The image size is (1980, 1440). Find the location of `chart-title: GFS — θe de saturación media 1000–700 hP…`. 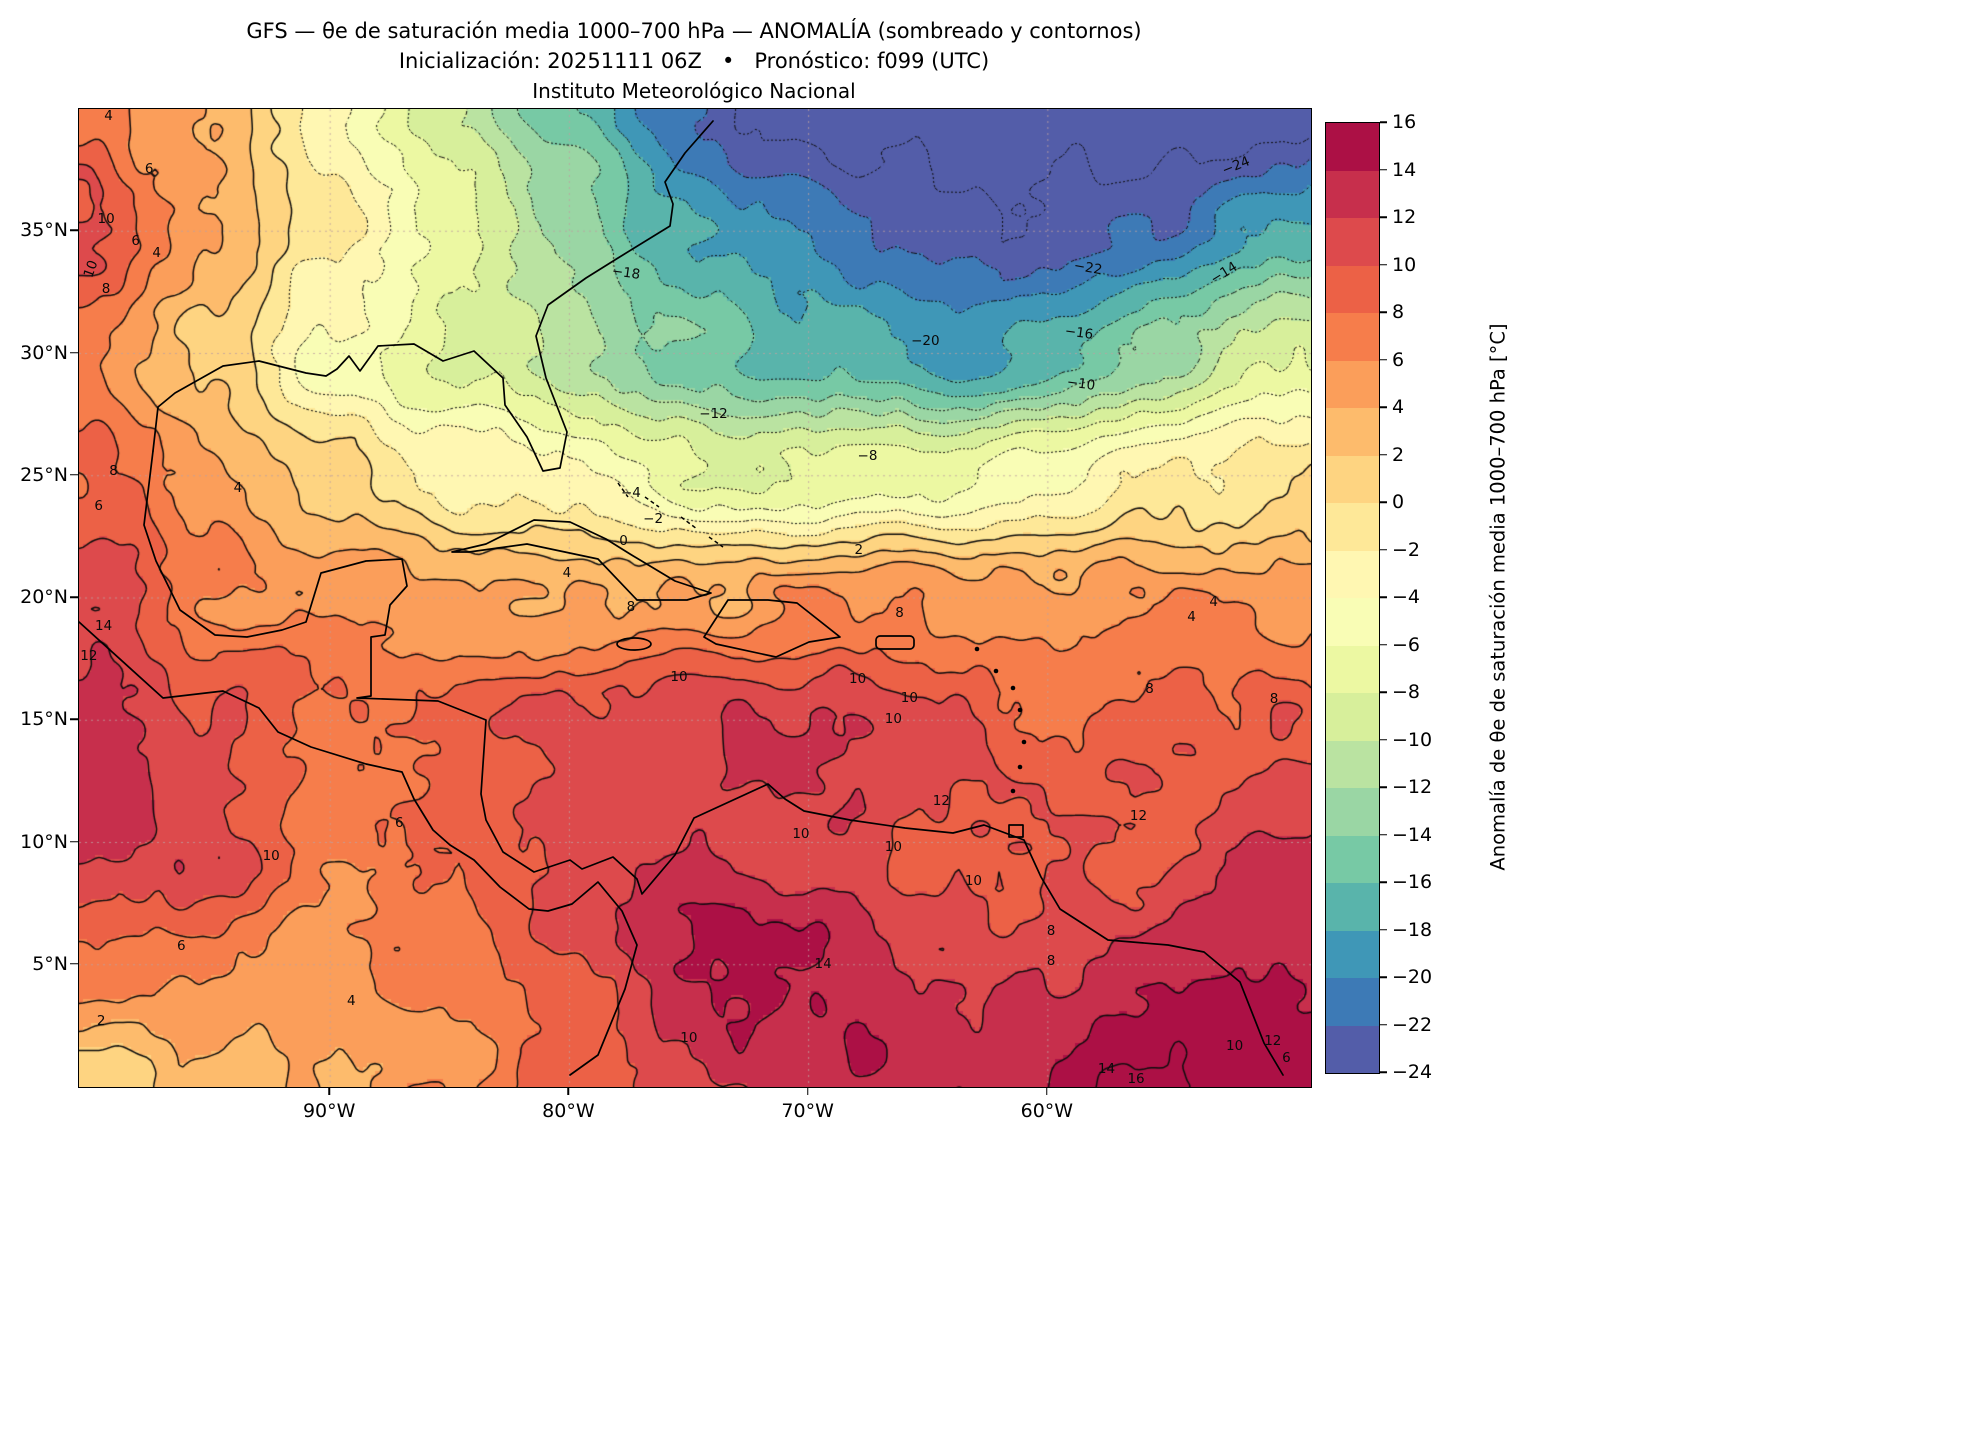

chart-title: GFS — θe de saturación media 1000–700 hP… is located at coordinates (694, 31).